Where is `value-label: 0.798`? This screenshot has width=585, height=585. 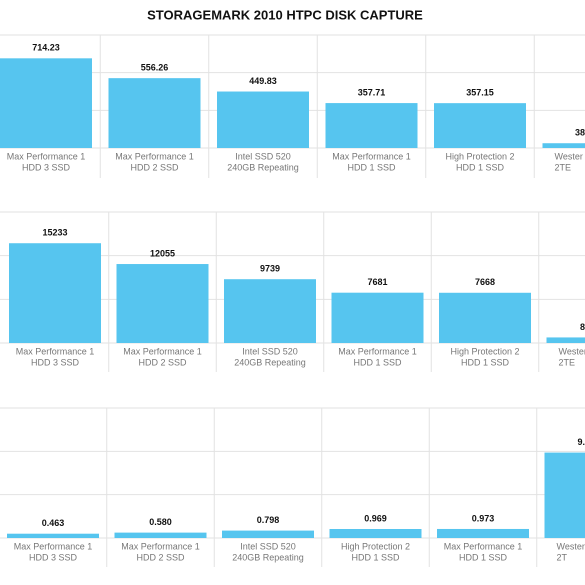 value-label: 0.798 is located at coordinates (268, 520).